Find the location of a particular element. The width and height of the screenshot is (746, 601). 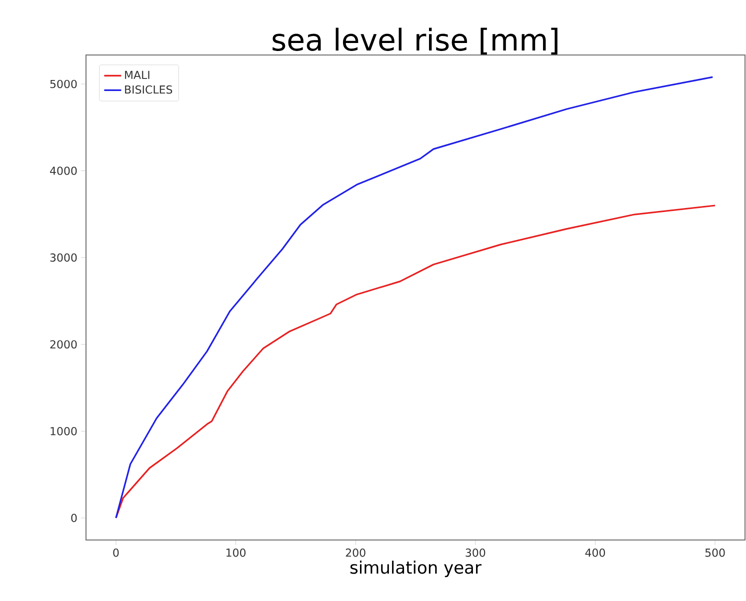

y-tick-label: 3000 is located at coordinates (63, 257).